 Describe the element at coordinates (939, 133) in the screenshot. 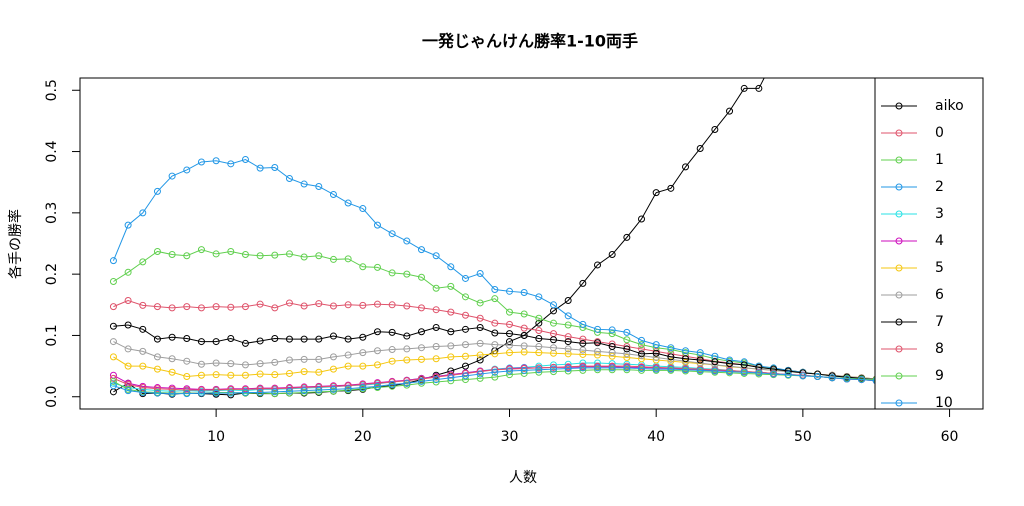

I see `legend-label: 0` at that location.